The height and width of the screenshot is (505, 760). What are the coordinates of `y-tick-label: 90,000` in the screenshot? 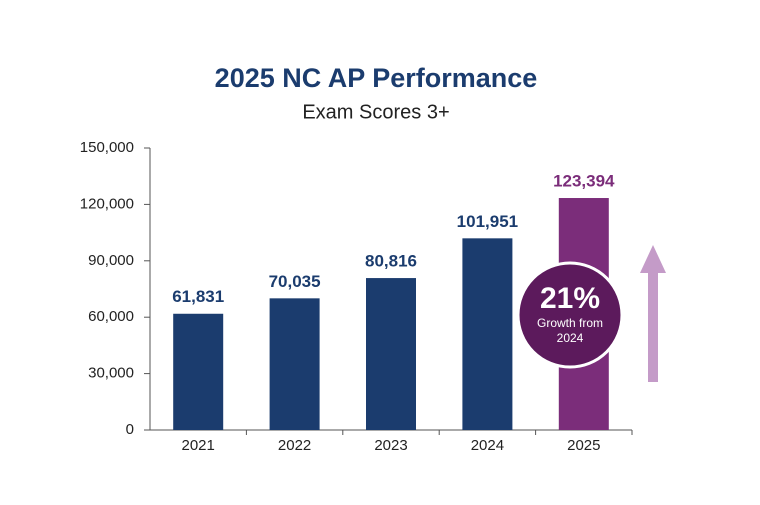 It's located at (111, 260).